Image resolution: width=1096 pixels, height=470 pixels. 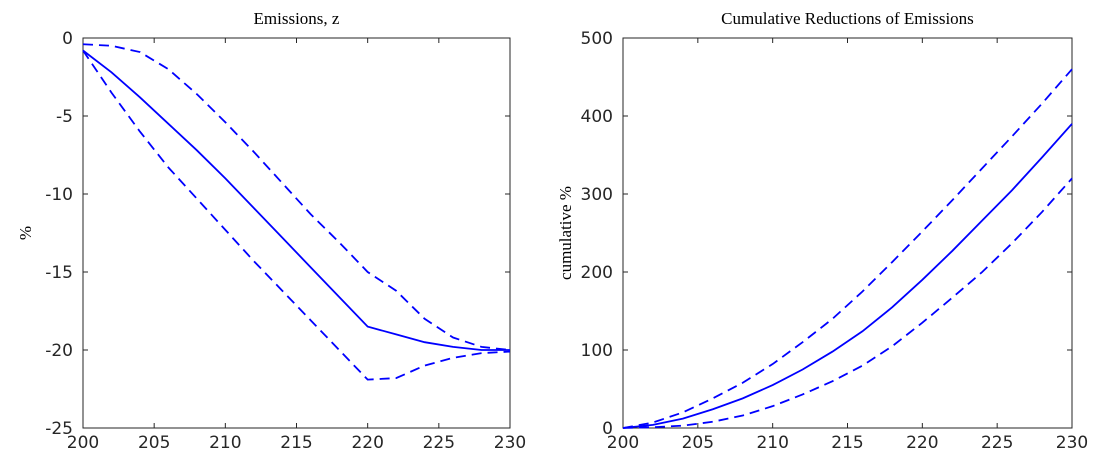 I want to click on y-tick-label: -5, so click(x=64, y=117).